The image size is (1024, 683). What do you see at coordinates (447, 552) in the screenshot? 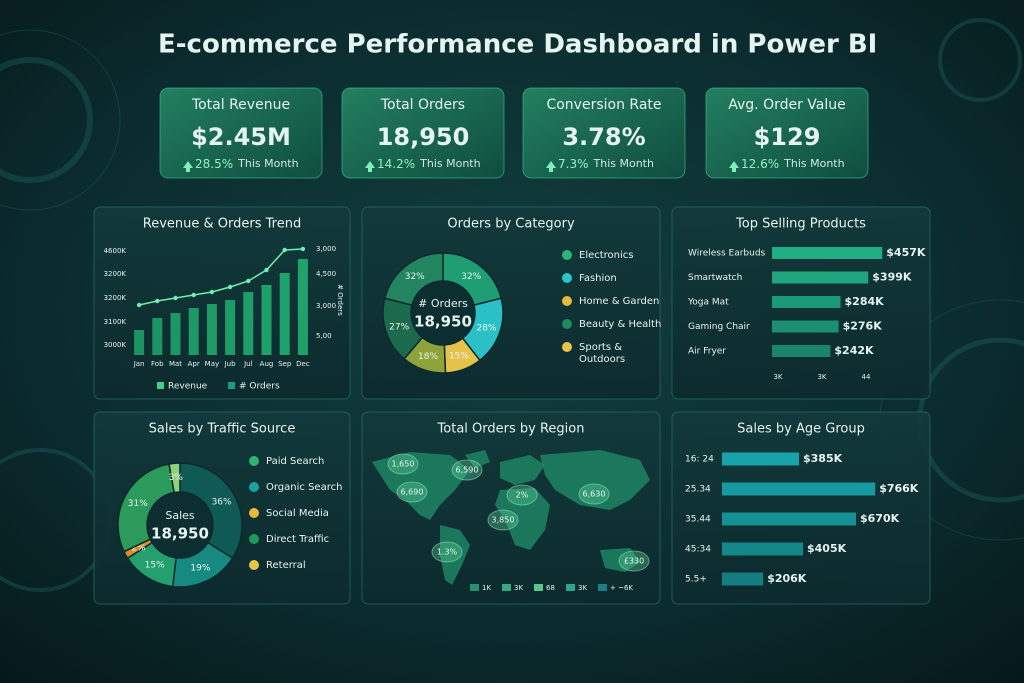
I see `region-value: 1.3%` at bounding box center [447, 552].